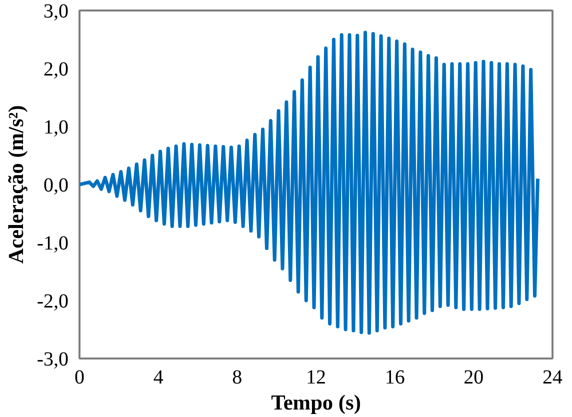 This screenshot has height=417, width=572. Describe the element at coordinates (316, 402) in the screenshot. I see `x-axis-title: Tempo (s)` at that location.